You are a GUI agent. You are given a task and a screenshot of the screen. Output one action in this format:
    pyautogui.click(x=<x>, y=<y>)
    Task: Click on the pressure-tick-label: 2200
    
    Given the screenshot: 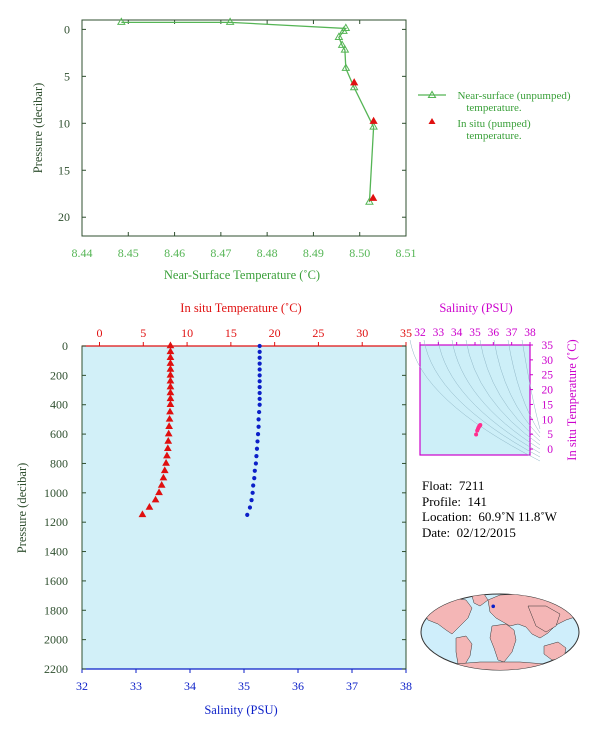 What is the action you would take?
    pyautogui.click(x=56, y=669)
    